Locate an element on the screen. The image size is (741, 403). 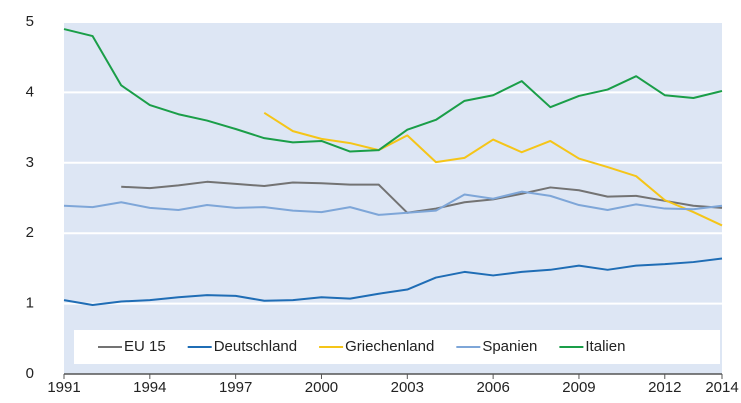
x-tick-label: 2014 is located at coordinates (721, 387).